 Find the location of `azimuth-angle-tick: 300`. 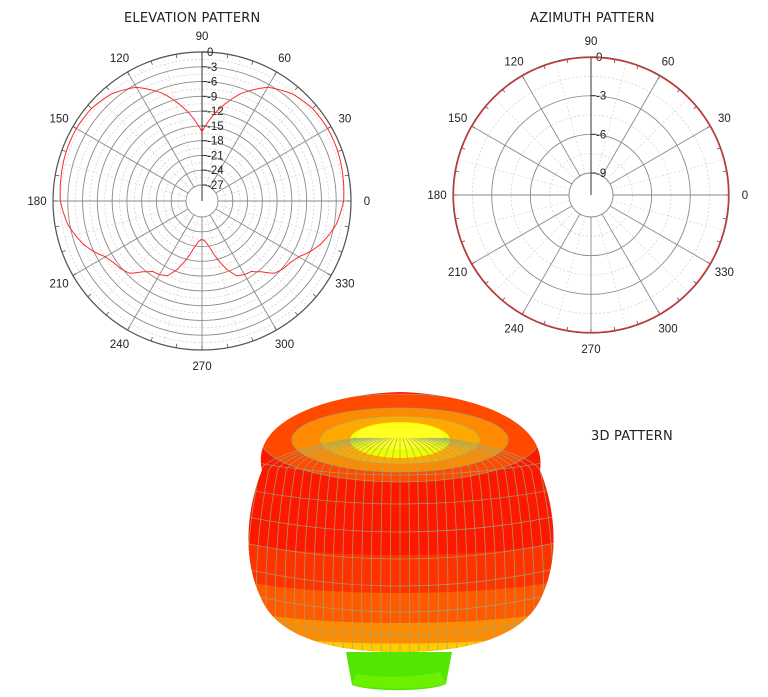

azimuth-angle-tick: 300 is located at coordinates (667, 329).